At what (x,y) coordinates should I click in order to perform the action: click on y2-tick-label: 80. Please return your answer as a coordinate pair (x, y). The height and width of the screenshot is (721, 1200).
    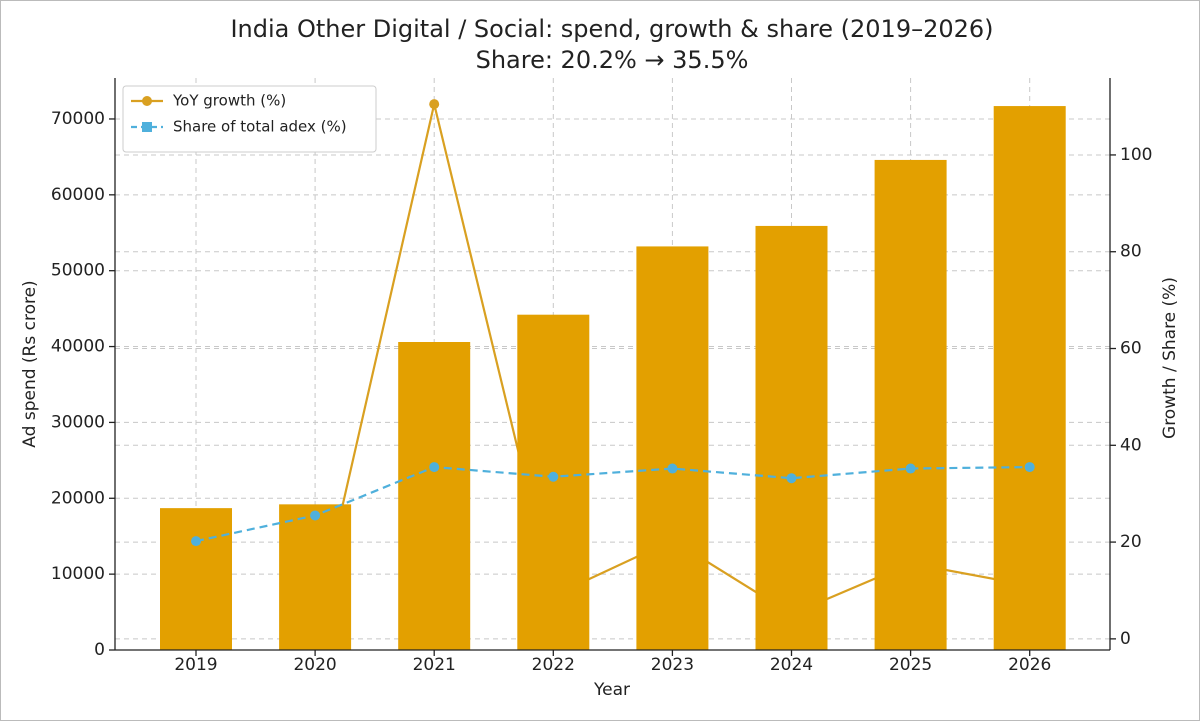
    Looking at the image, I should click on (1131, 252).